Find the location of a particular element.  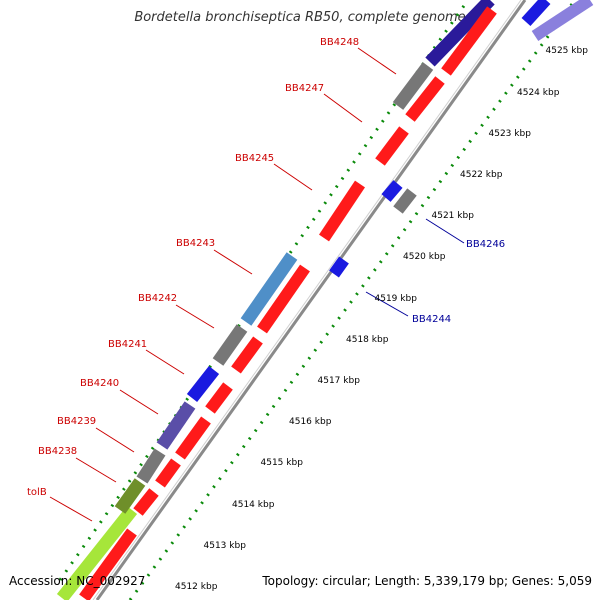

gene-label-bb4248: BB4248 is located at coordinates (340, 42).